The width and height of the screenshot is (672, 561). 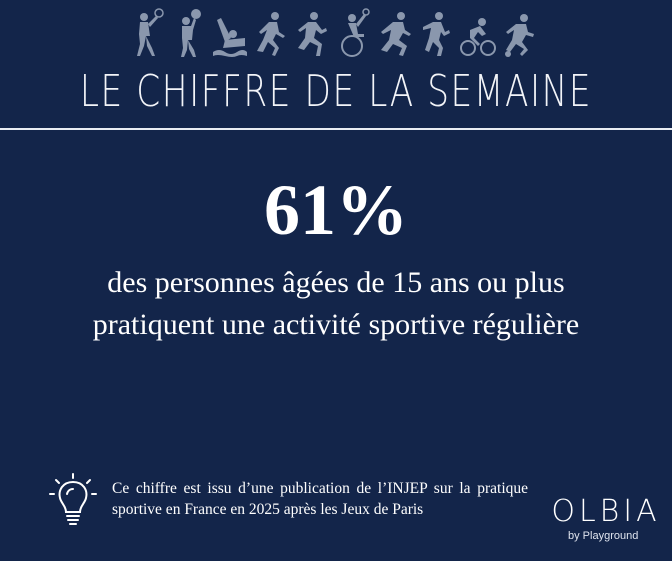 I want to click on tennis-player-icon, so click(x=146, y=33).